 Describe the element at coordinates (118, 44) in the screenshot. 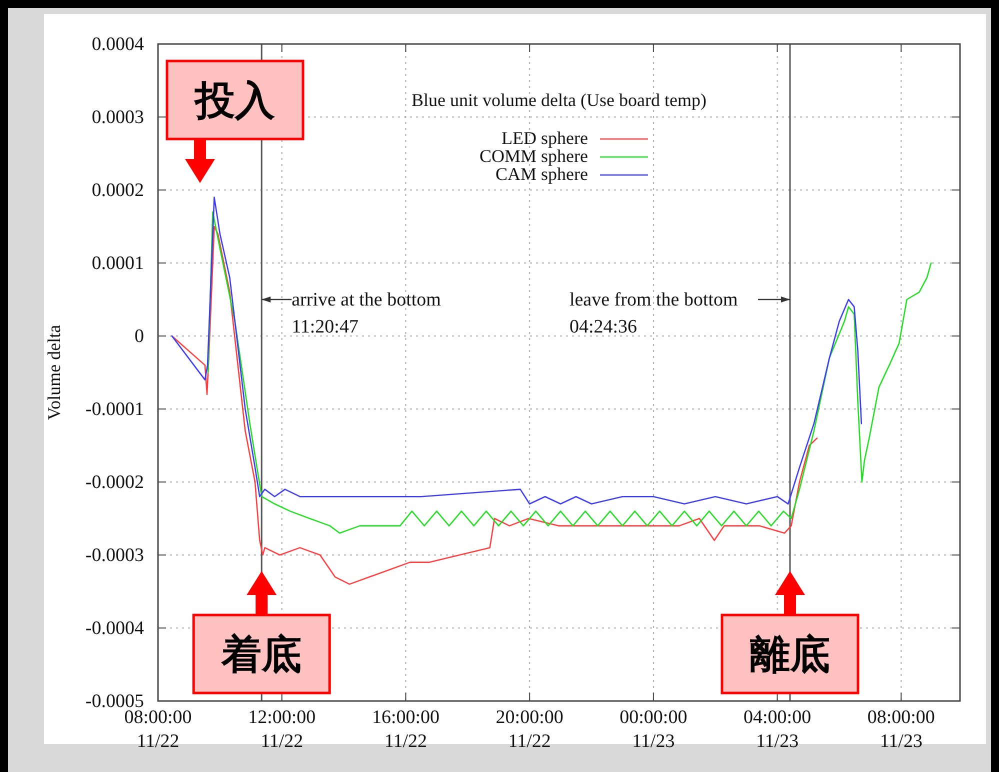

I see `y-tick-label: 0.0004` at that location.